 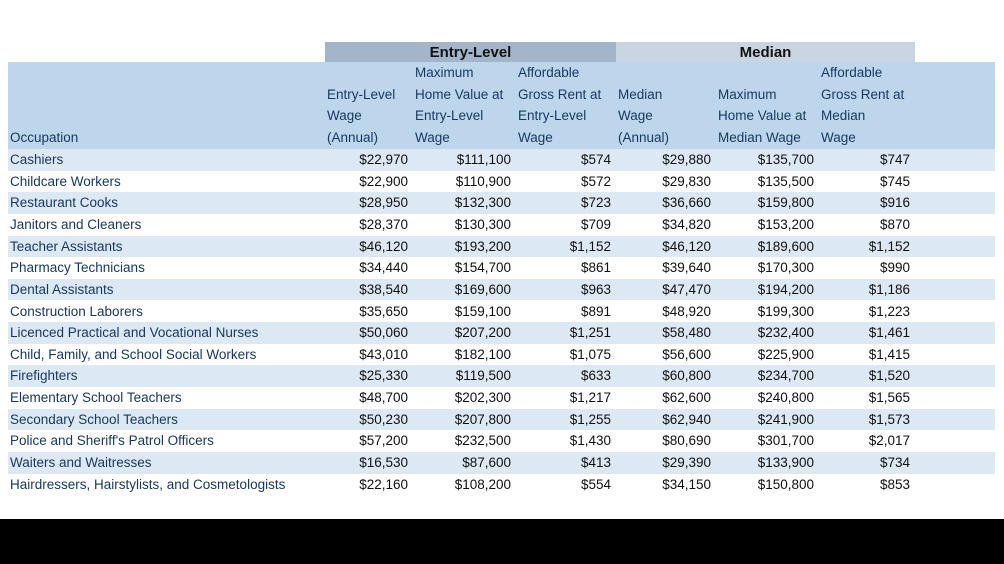 What do you see at coordinates (867, 105) in the screenshot?
I see `column-header-median-gross-rent: Affordable Gross Rent at Median Wage` at bounding box center [867, 105].